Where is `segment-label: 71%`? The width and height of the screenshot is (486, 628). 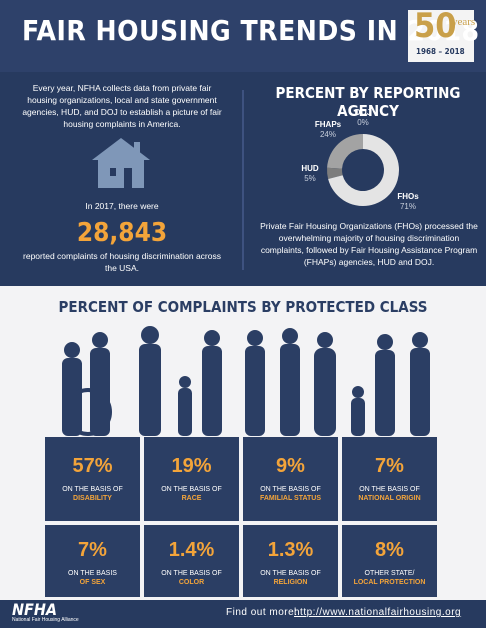
segment-label: 71% is located at coordinates (408, 206).